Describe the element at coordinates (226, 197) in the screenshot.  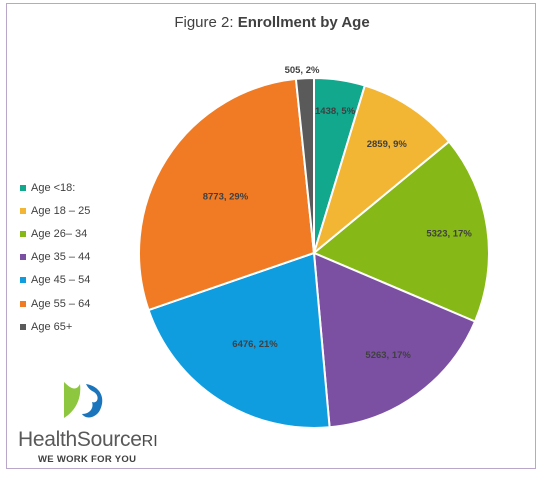
I see `data-label-6: 8773, 29%` at that location.